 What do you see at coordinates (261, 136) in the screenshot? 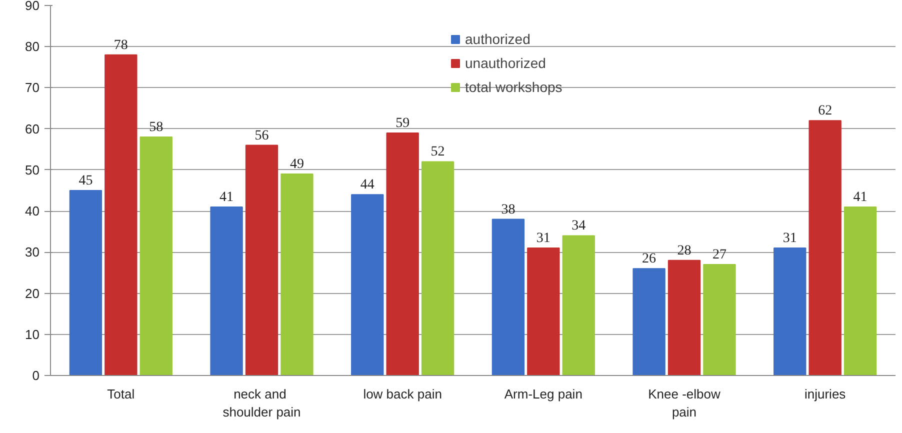
I see `data-label: 56` at bounding box center [261, 136].